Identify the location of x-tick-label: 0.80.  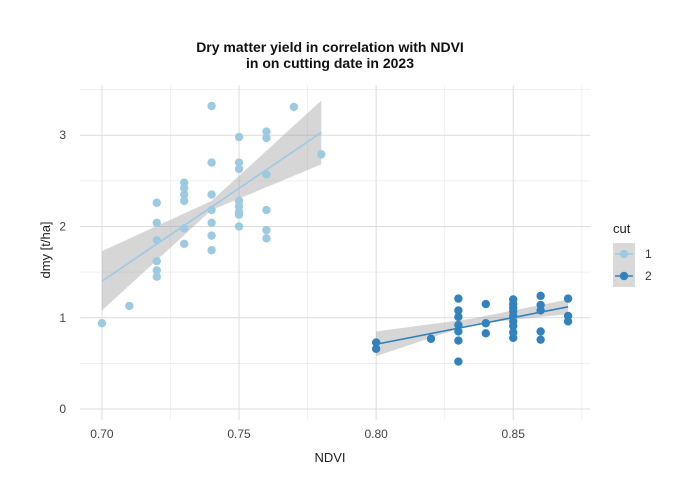
(376, 434).